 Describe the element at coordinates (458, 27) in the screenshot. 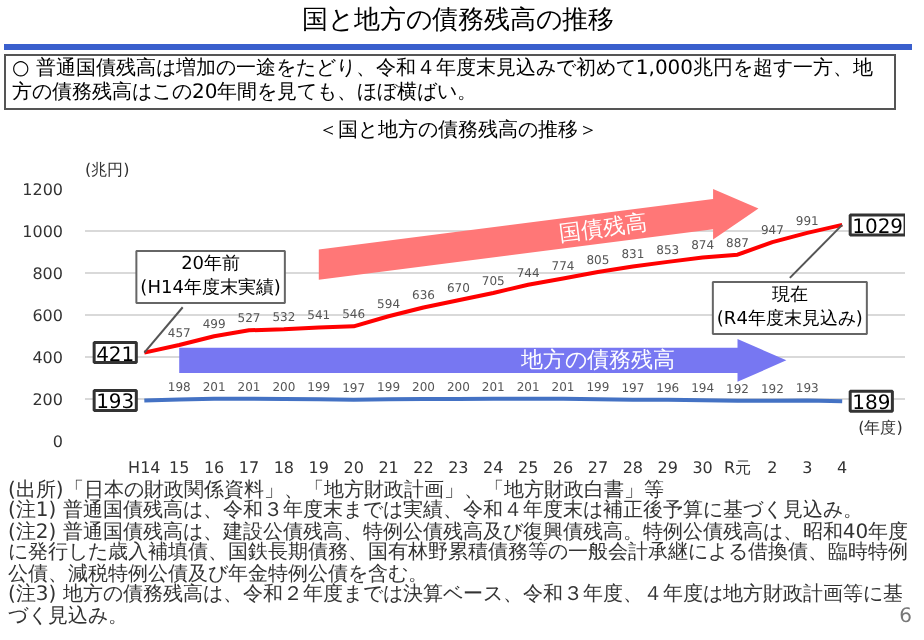

I see `chart-title: 国と地方の債務残高の推移` at that location.